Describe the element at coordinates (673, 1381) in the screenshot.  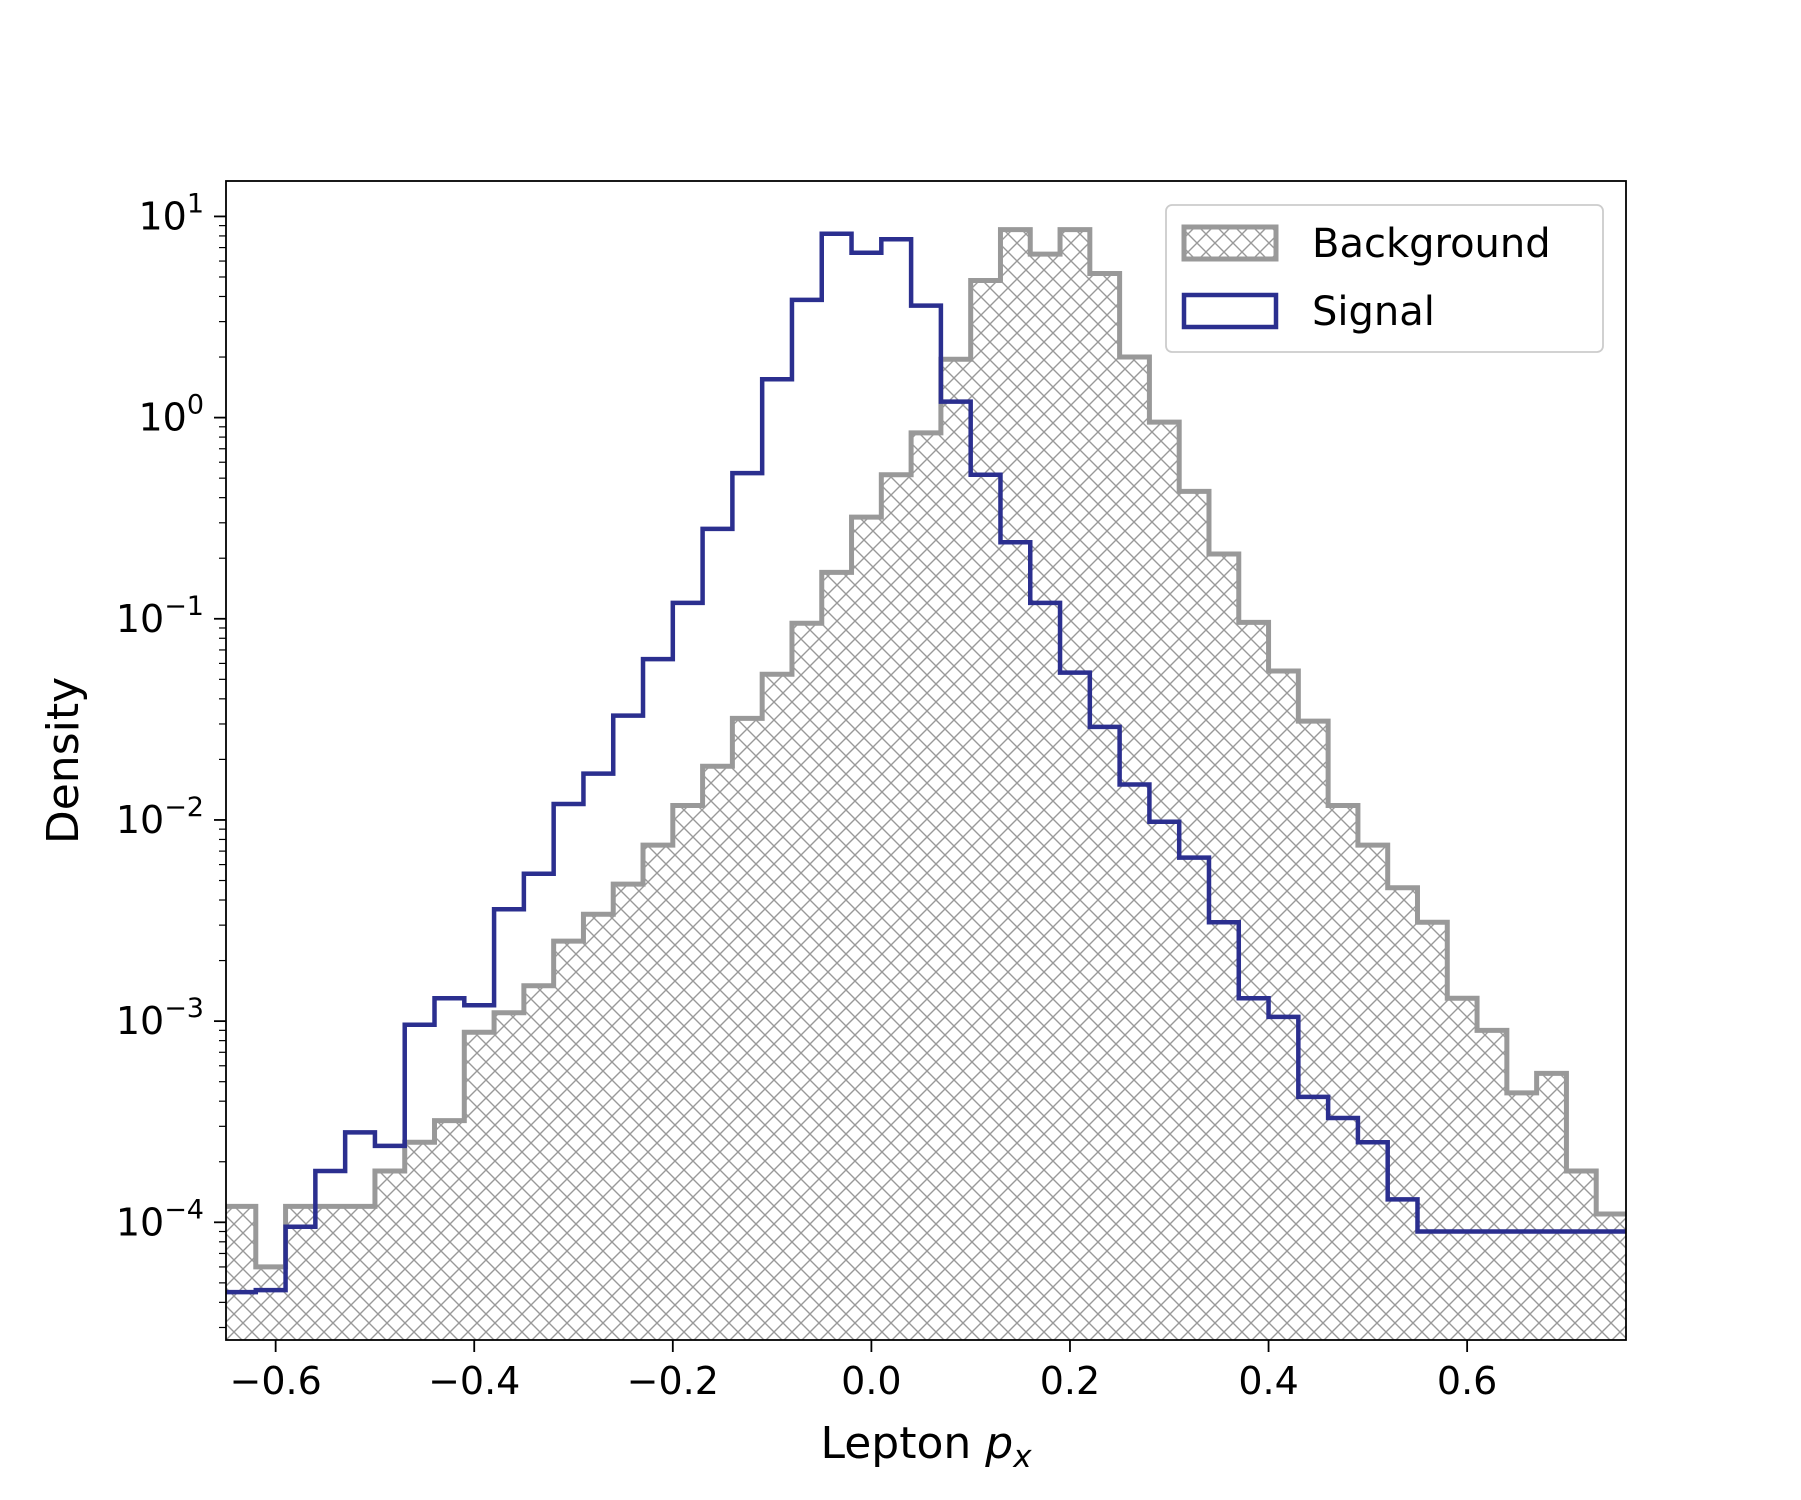
I see `x-tick-label: −0.2` at that location.